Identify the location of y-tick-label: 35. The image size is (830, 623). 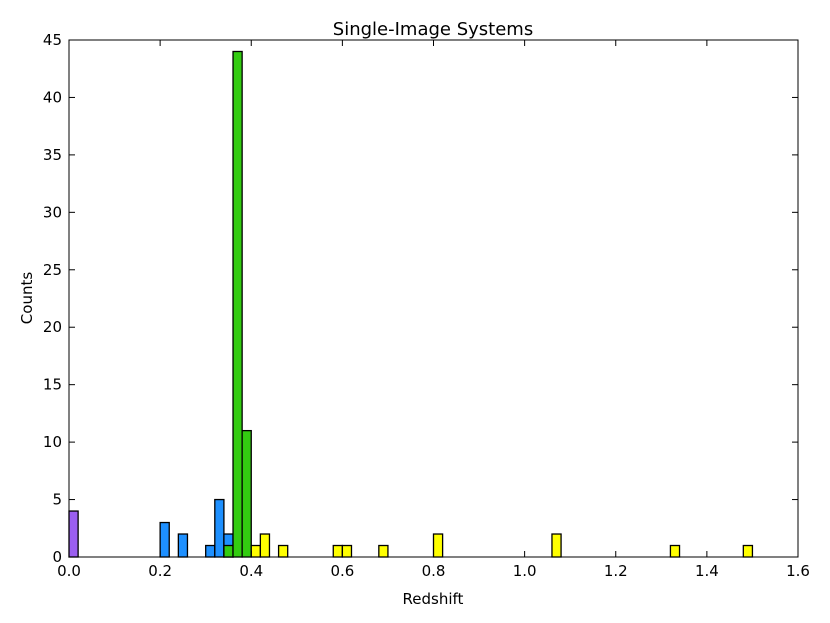
(52, 155).